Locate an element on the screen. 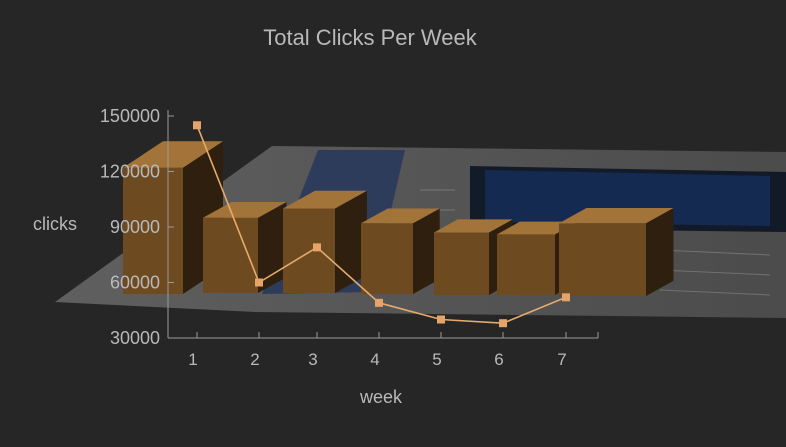 This screenshot has height=447, width=786. y-tick-label: 90000 is located at coordinates (135, 227).